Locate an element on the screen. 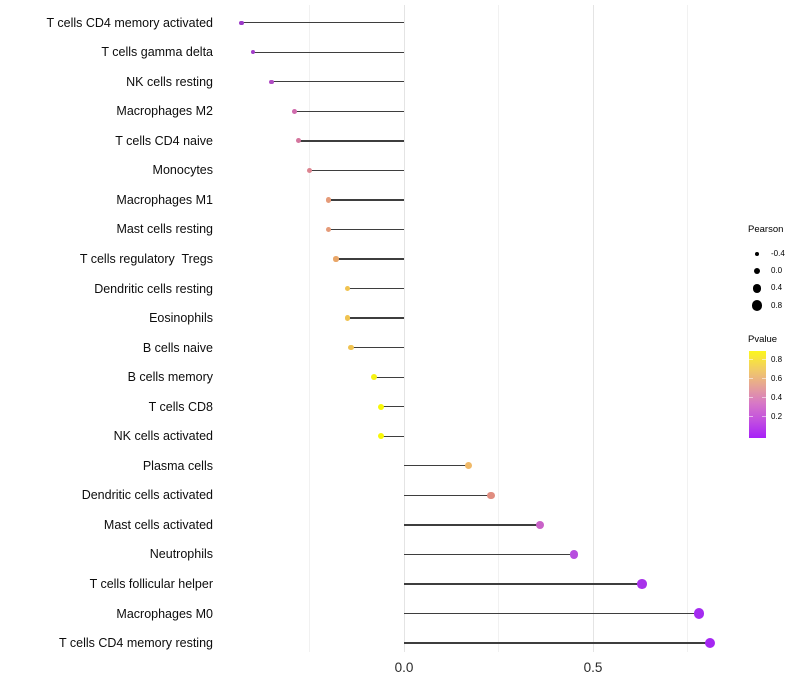 This screenshot has height=700, width=800. category-label: Macrophages M2 is located at coordinates (164, 111).